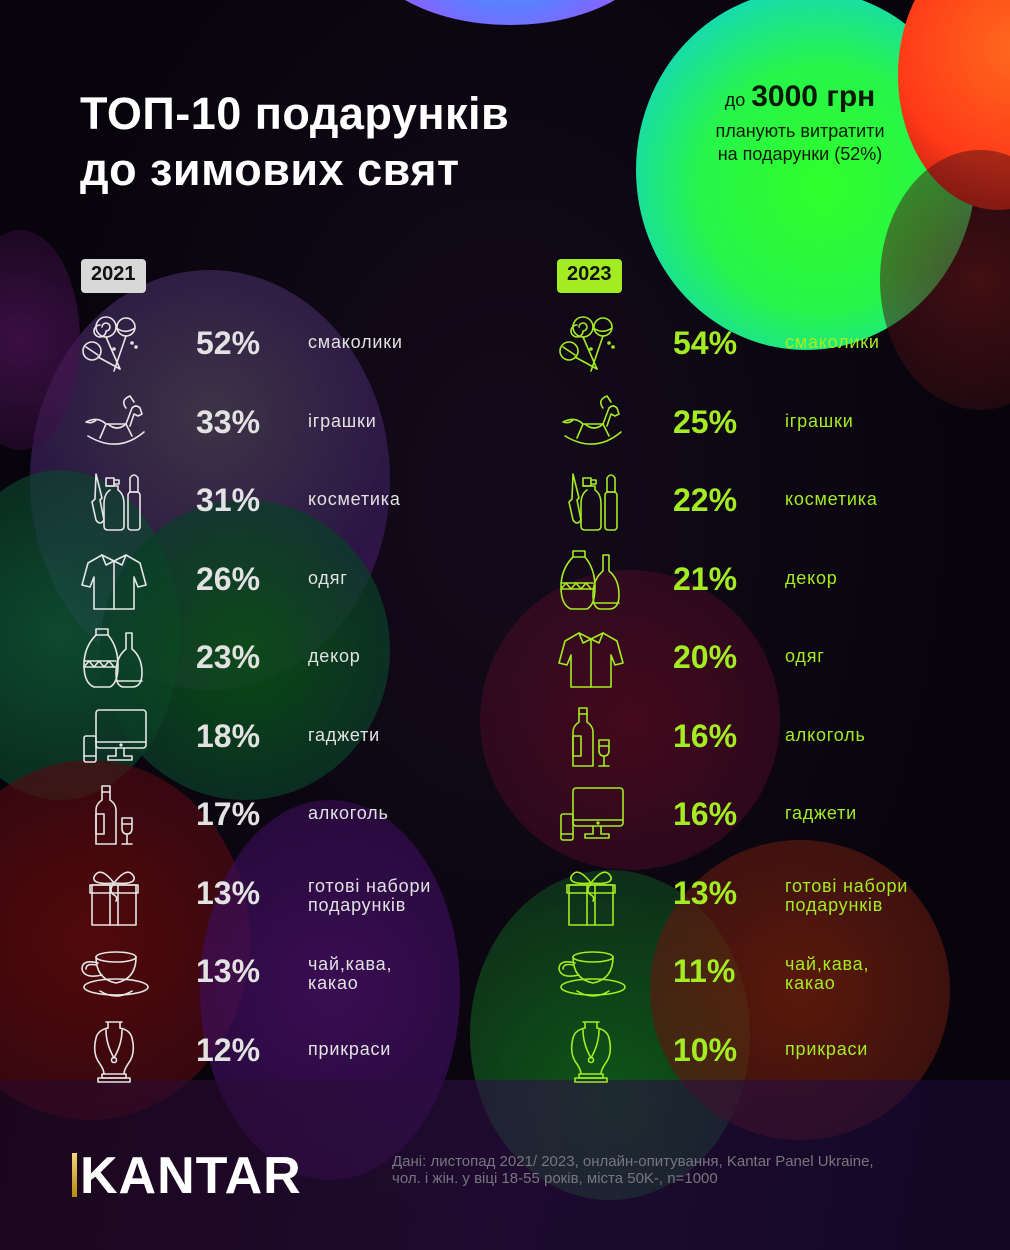  I want to click on percentage-value: 17%, so click(228, 814).